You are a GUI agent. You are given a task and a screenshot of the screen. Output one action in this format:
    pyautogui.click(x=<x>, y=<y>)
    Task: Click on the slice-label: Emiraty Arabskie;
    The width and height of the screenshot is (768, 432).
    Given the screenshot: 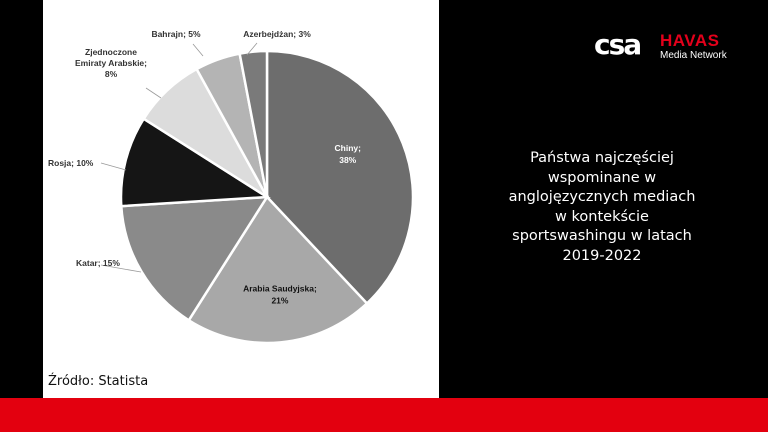 What is the action you would take?
    pyautogui.click(x=111, y=63)
    